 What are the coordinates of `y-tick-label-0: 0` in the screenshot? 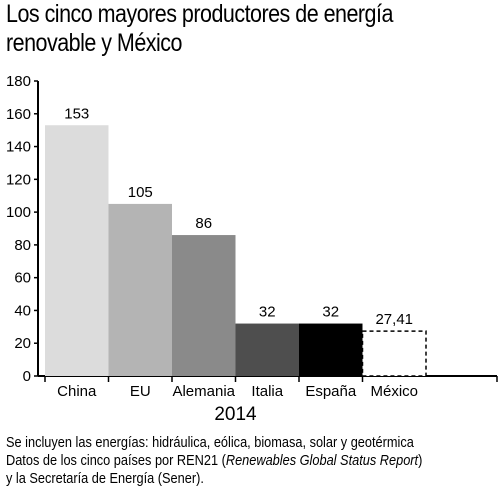 It's located at (27, 376).